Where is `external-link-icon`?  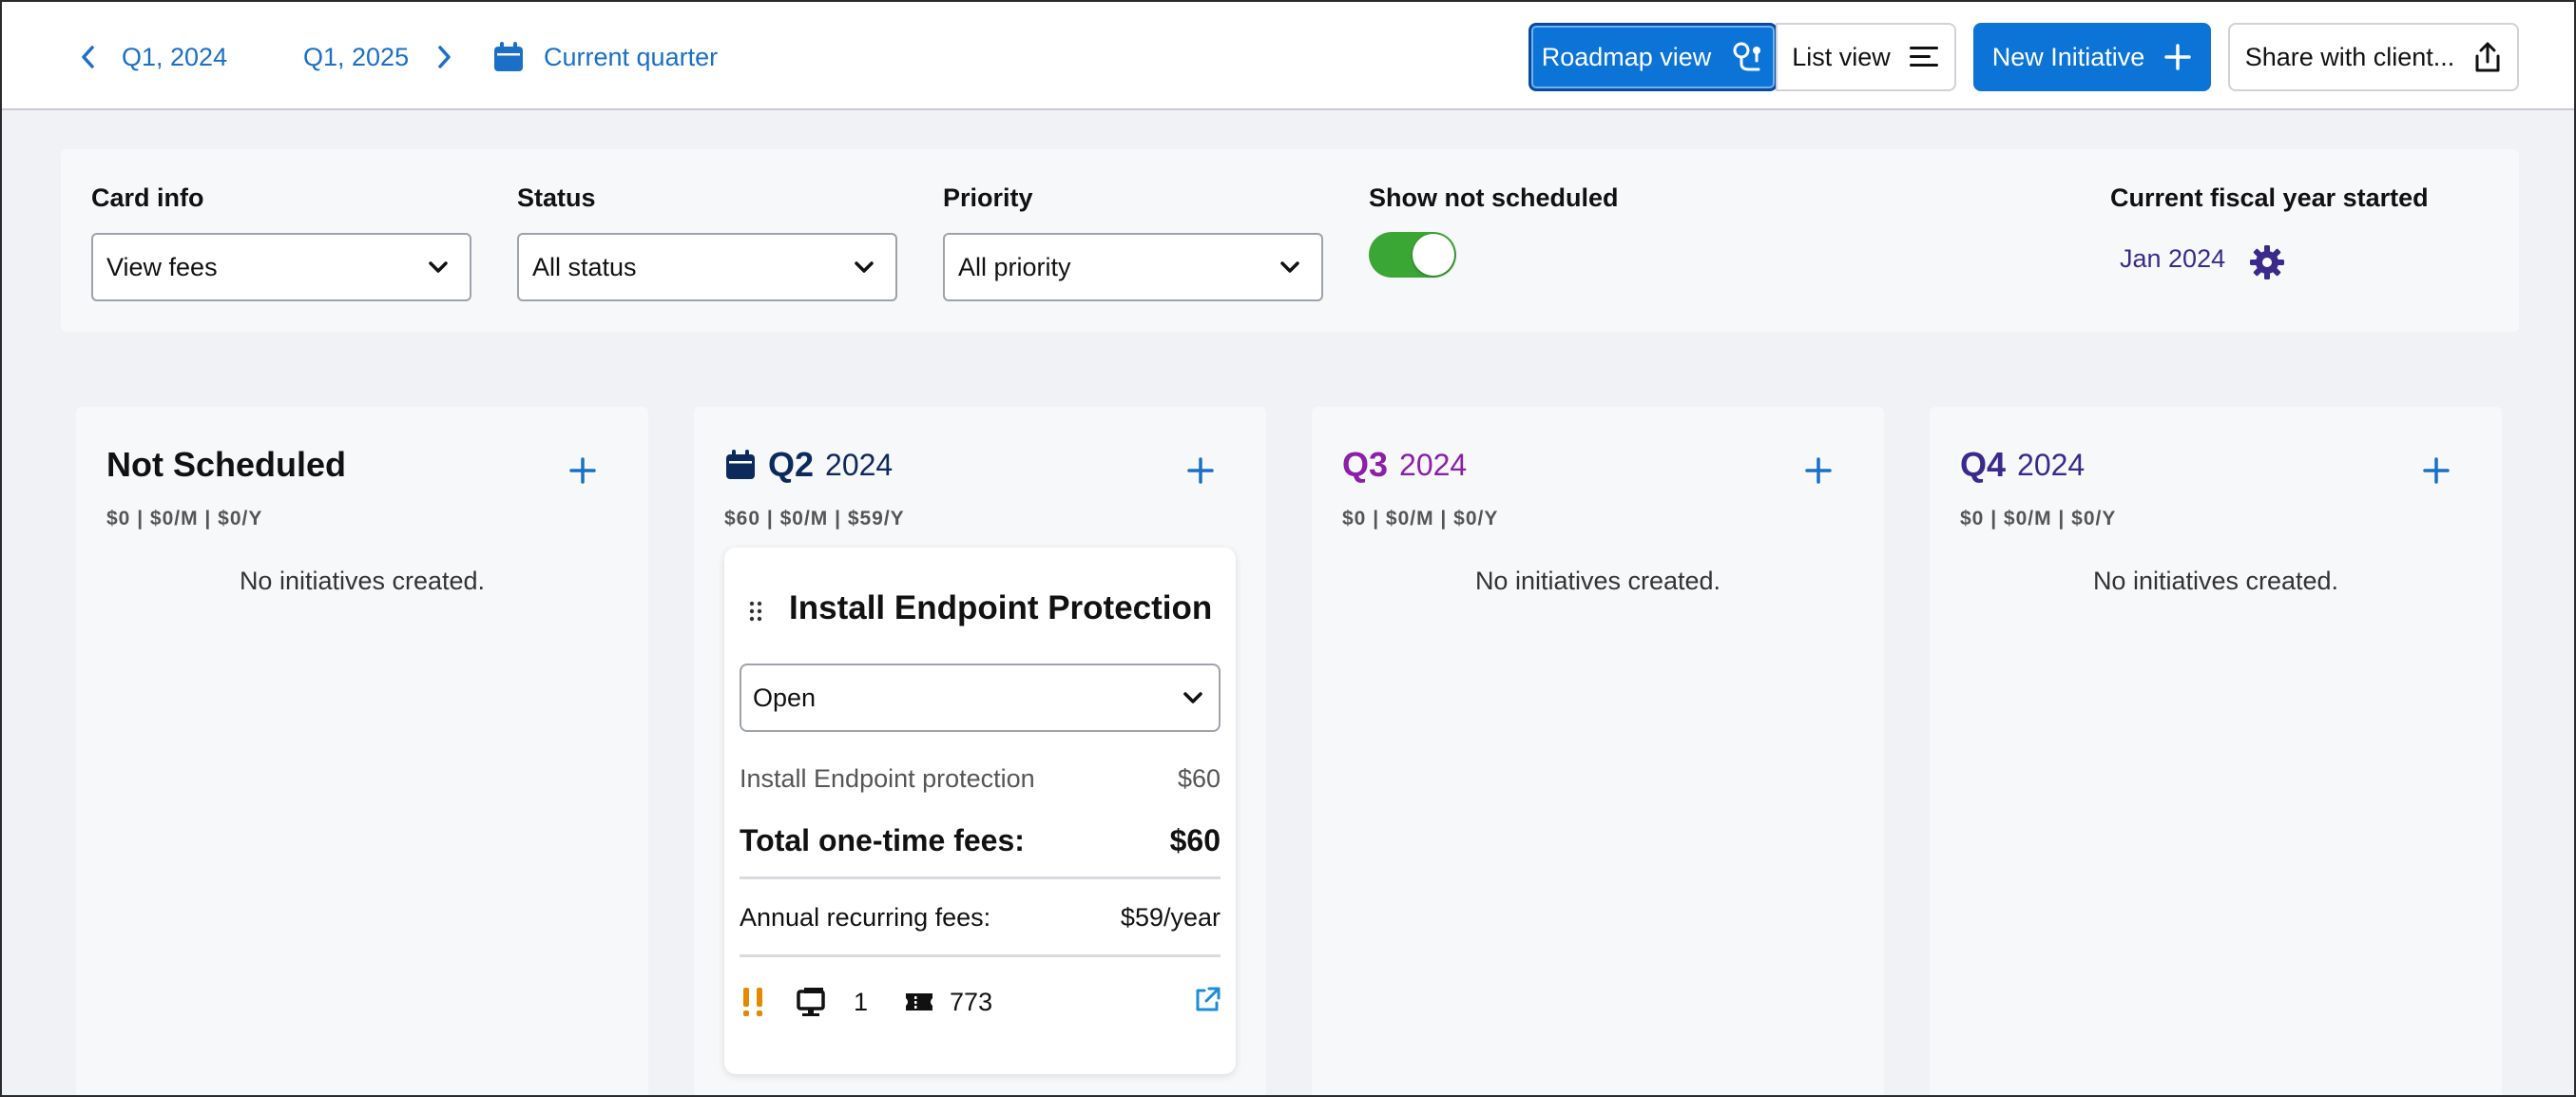 external-link-icon is located at coordinates (1207, 1000).